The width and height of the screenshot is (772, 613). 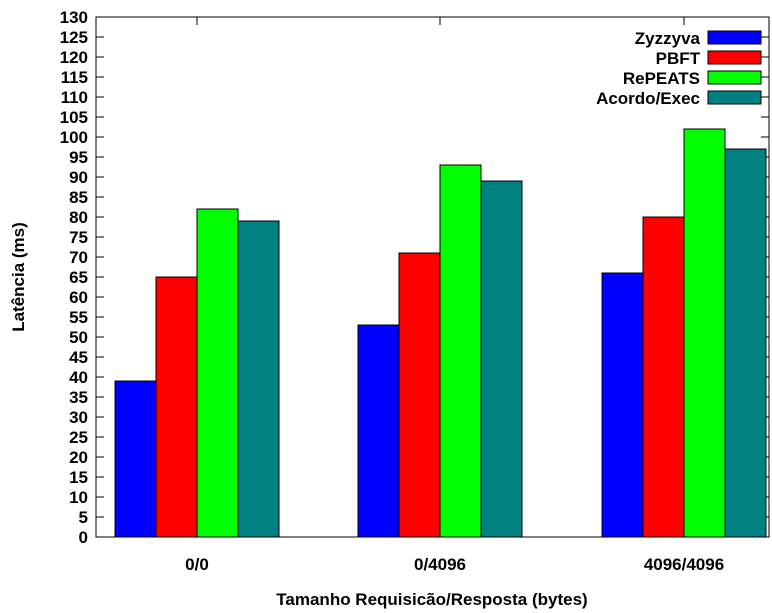 I want to click on y-tick-label: 115, so click(x=74, y=77).